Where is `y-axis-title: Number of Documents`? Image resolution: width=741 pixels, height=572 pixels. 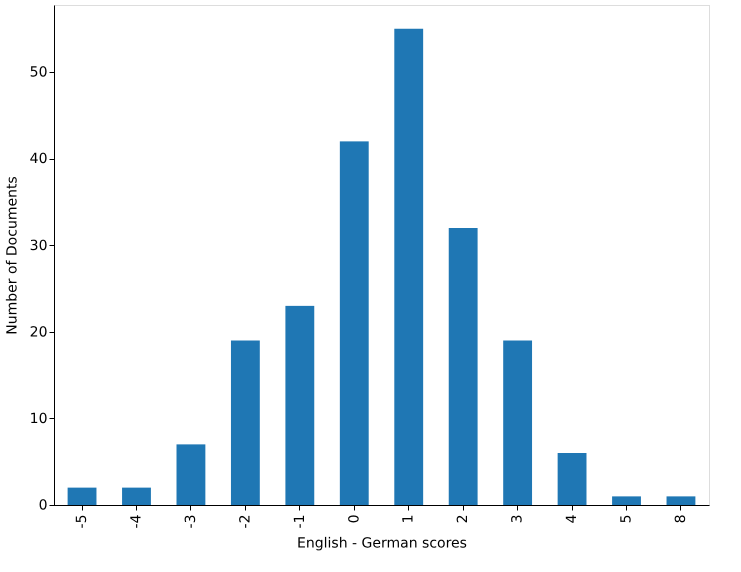
y-axis-title: Number of Documents is located at coordinates (12, 255).